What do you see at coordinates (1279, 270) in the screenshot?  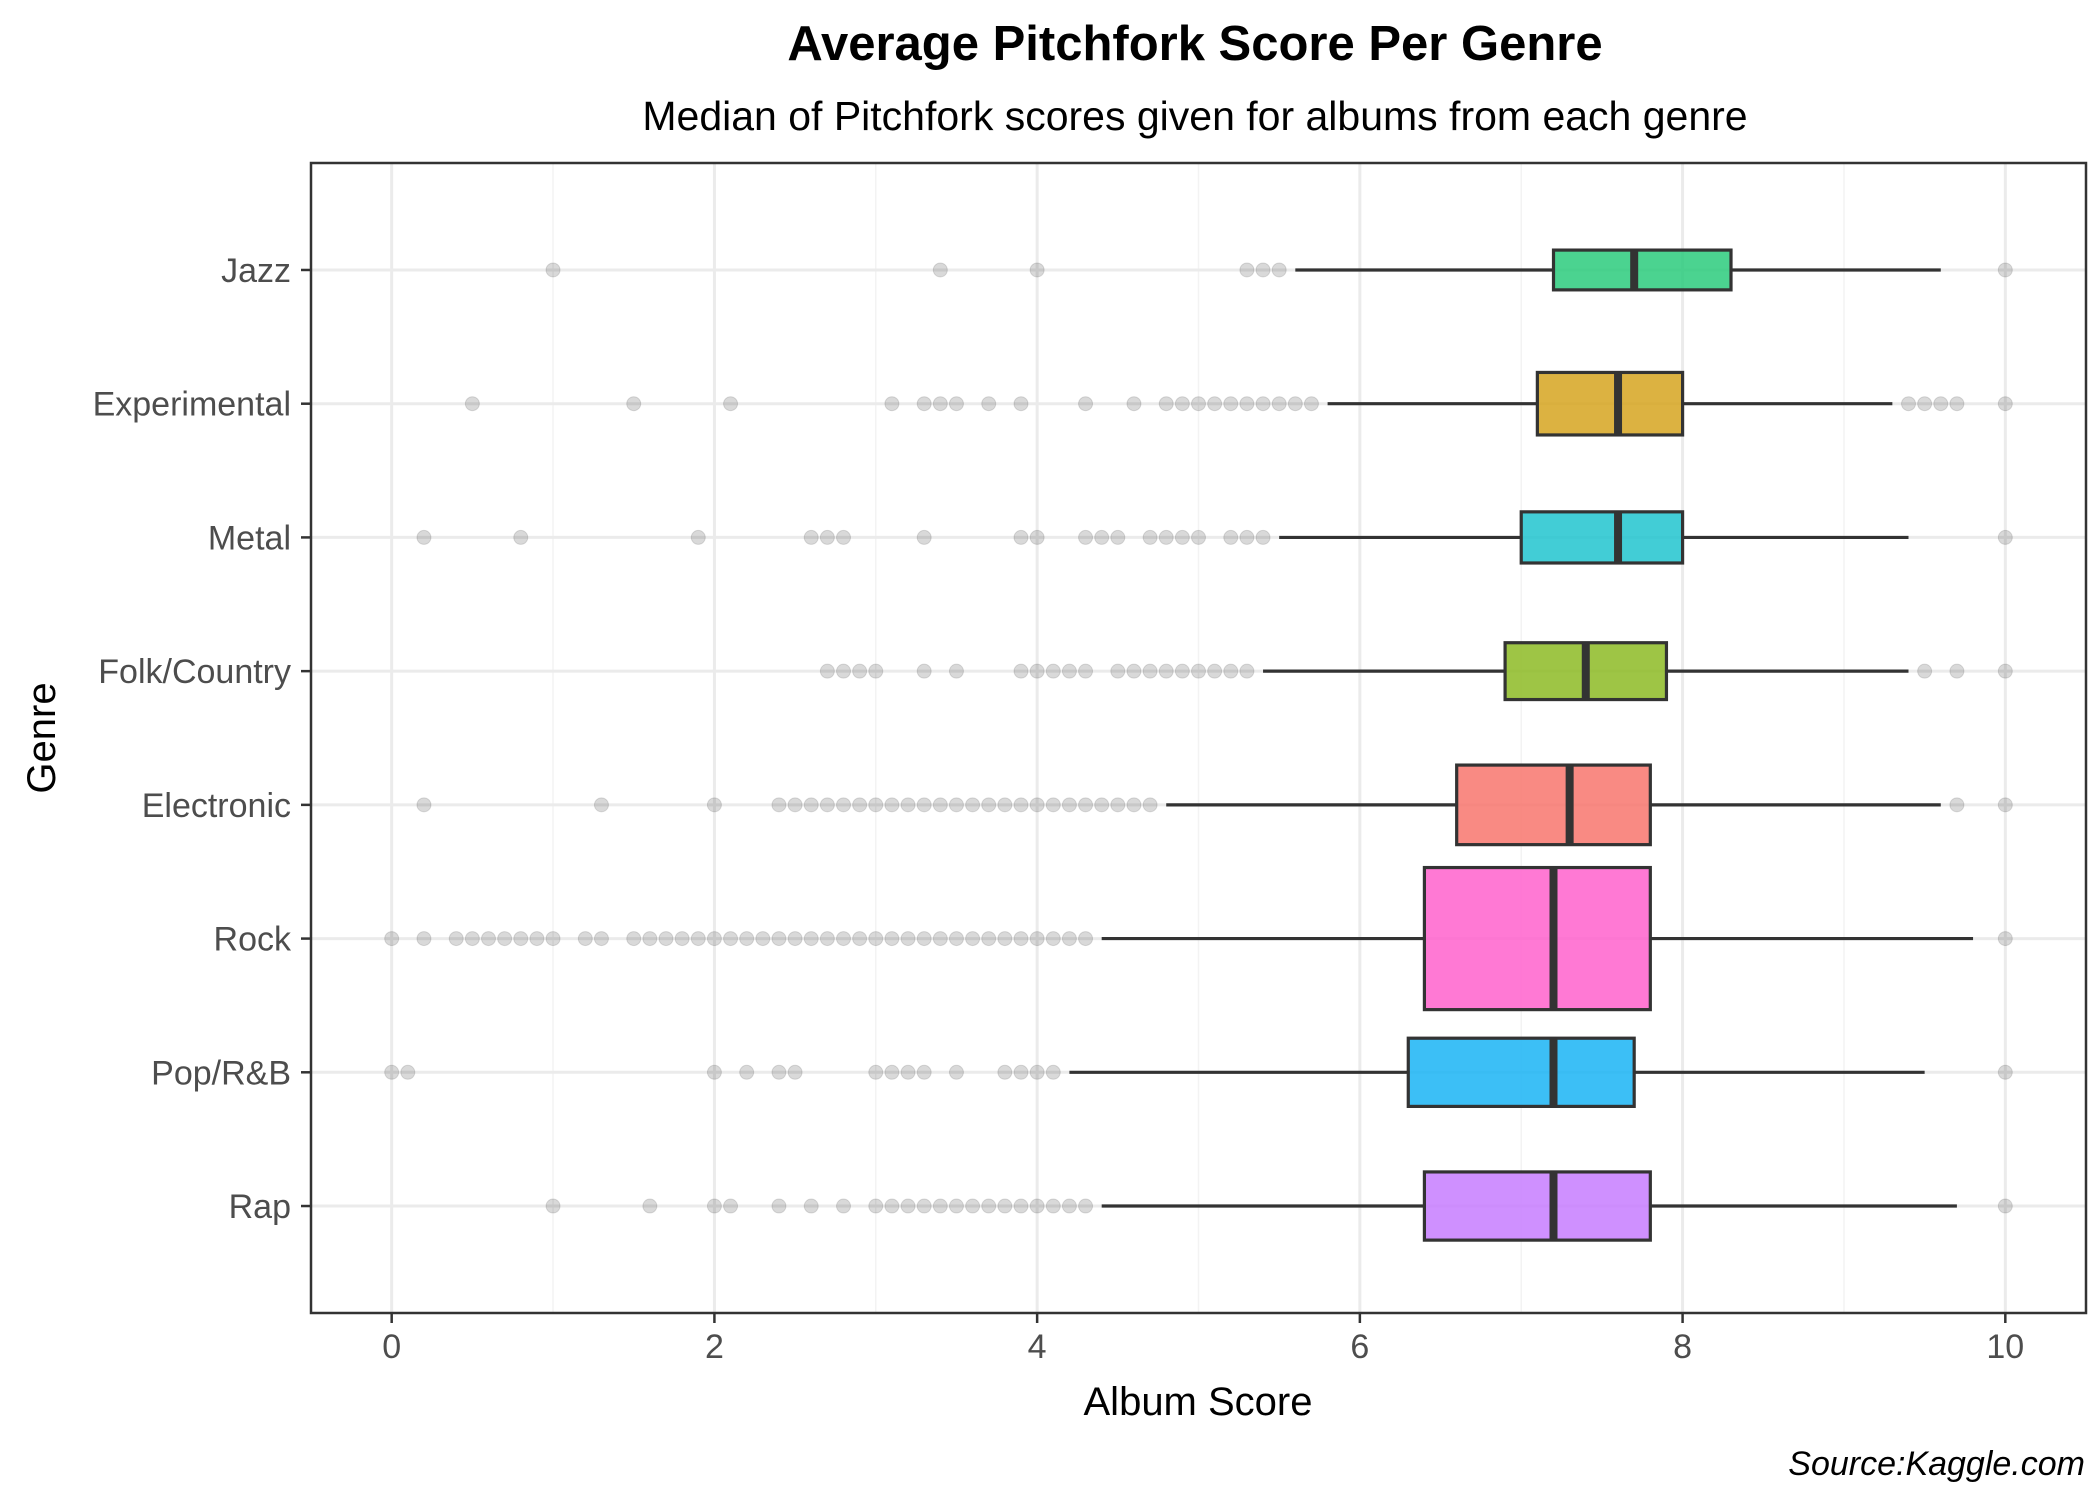 I see `box-group` at bounding box center [1279, 270].